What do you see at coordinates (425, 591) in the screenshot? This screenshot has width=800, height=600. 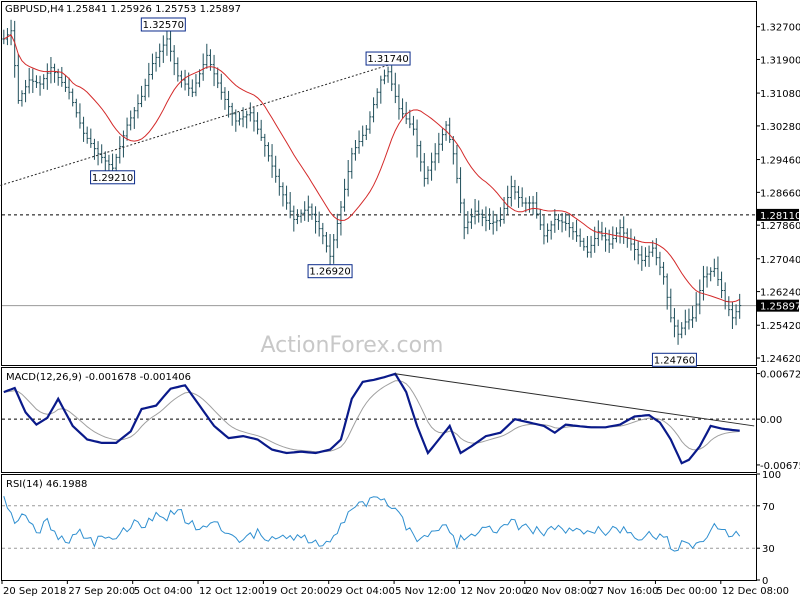 I see `x-tick-label: 5 Nov 12:00` at bounding box center [425, 591].